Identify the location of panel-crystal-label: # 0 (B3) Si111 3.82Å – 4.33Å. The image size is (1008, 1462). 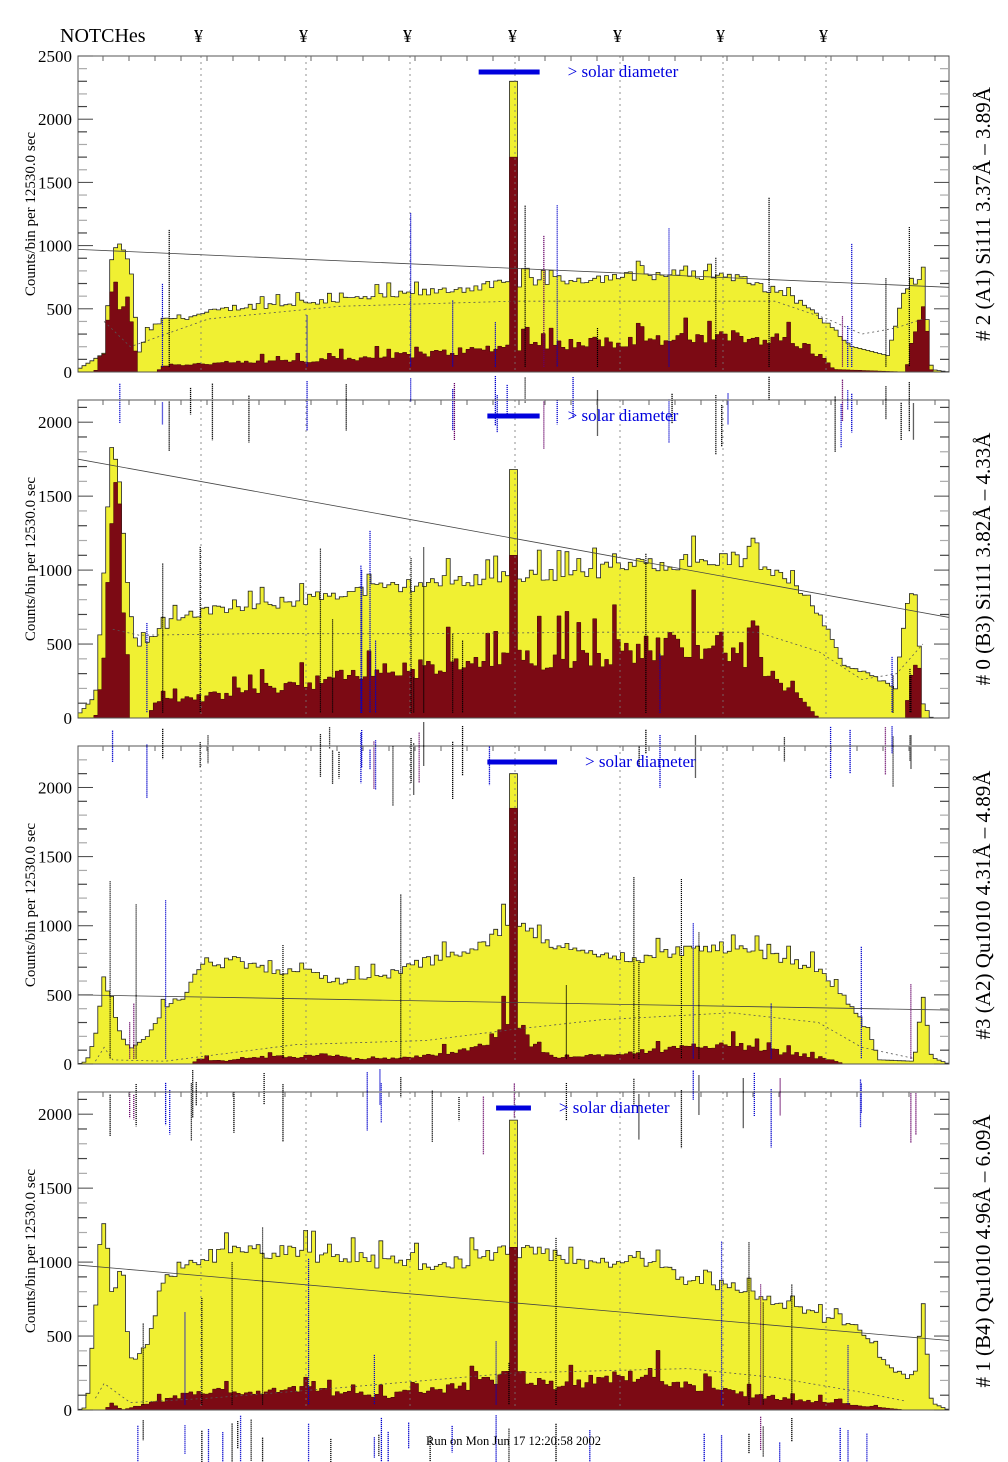
(983, 559).